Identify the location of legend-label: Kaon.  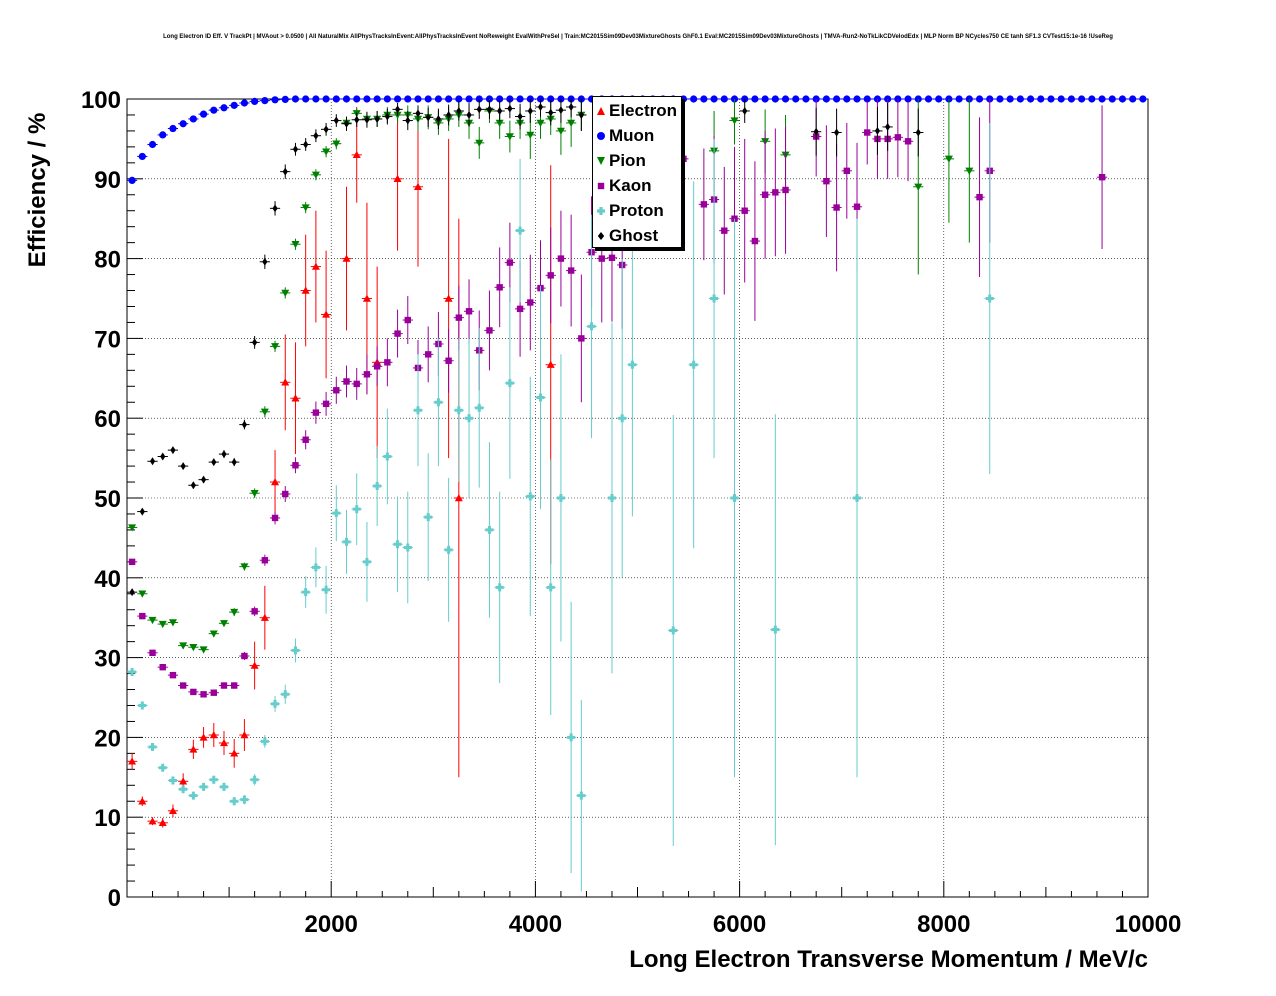
(630, 185).